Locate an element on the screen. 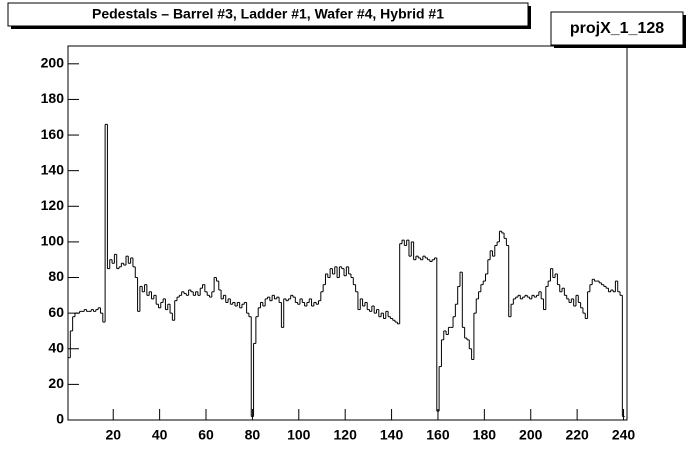 The width and height of the screenshot is (696, 468). y-tick-label: 140 is located at coordinates (53, 169).